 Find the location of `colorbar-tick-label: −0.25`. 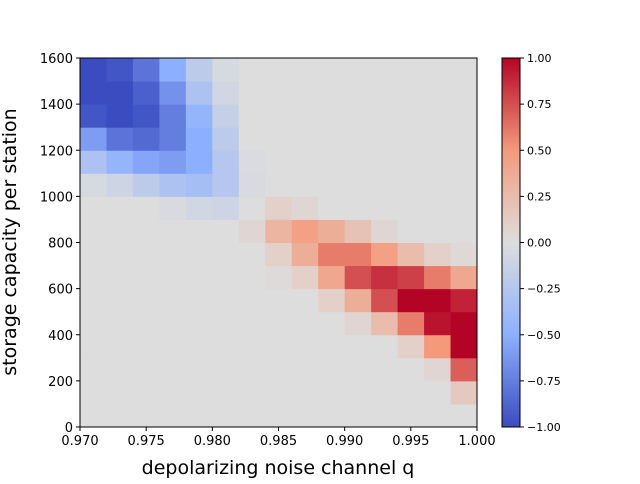

colorbar-tick-label: −0.25 is located at coordinates (544, 289).